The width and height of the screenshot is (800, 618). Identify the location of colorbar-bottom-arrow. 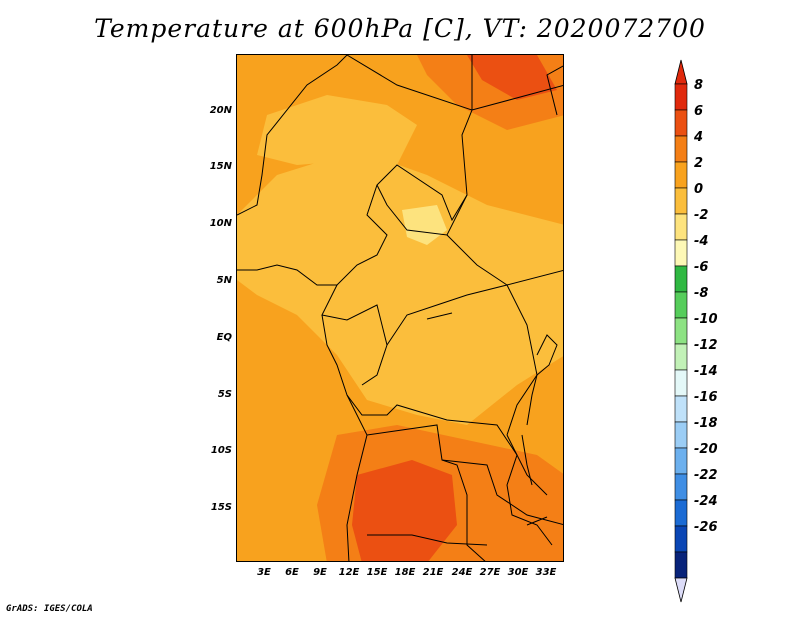
(681, 590).